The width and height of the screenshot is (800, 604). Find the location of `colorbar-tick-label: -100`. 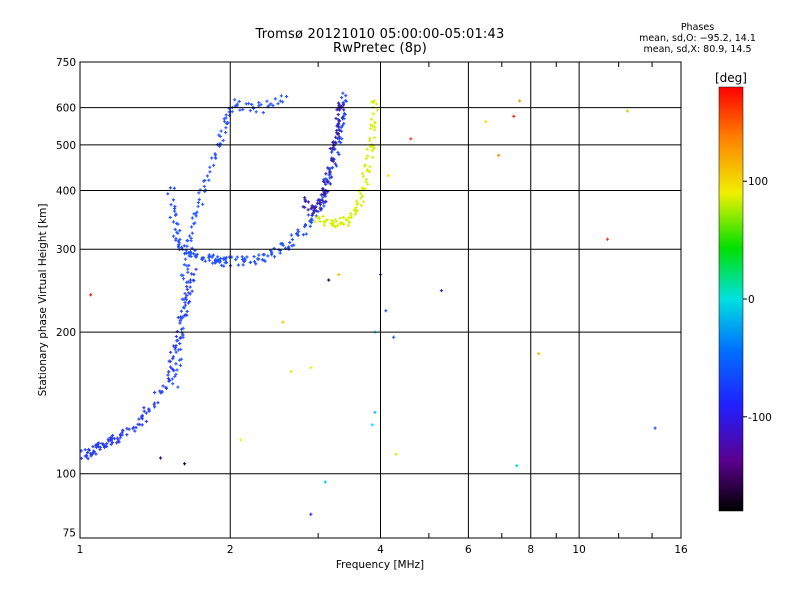

colorbar-tick-label: -100 is located at coordinates (760, 418).